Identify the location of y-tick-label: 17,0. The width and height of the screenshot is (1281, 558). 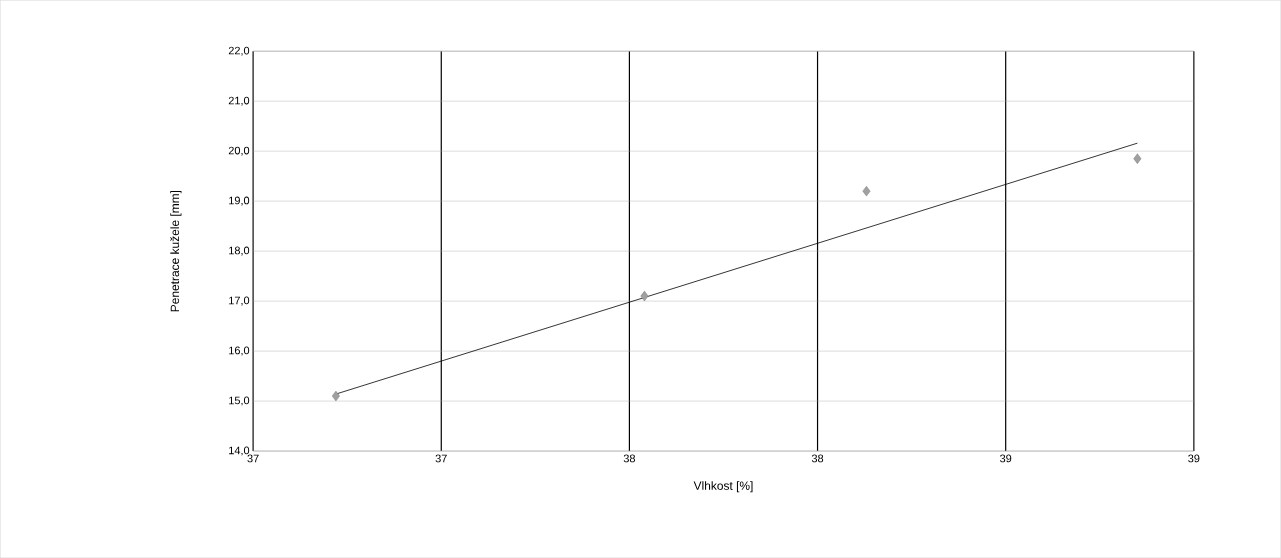
(239, 301).